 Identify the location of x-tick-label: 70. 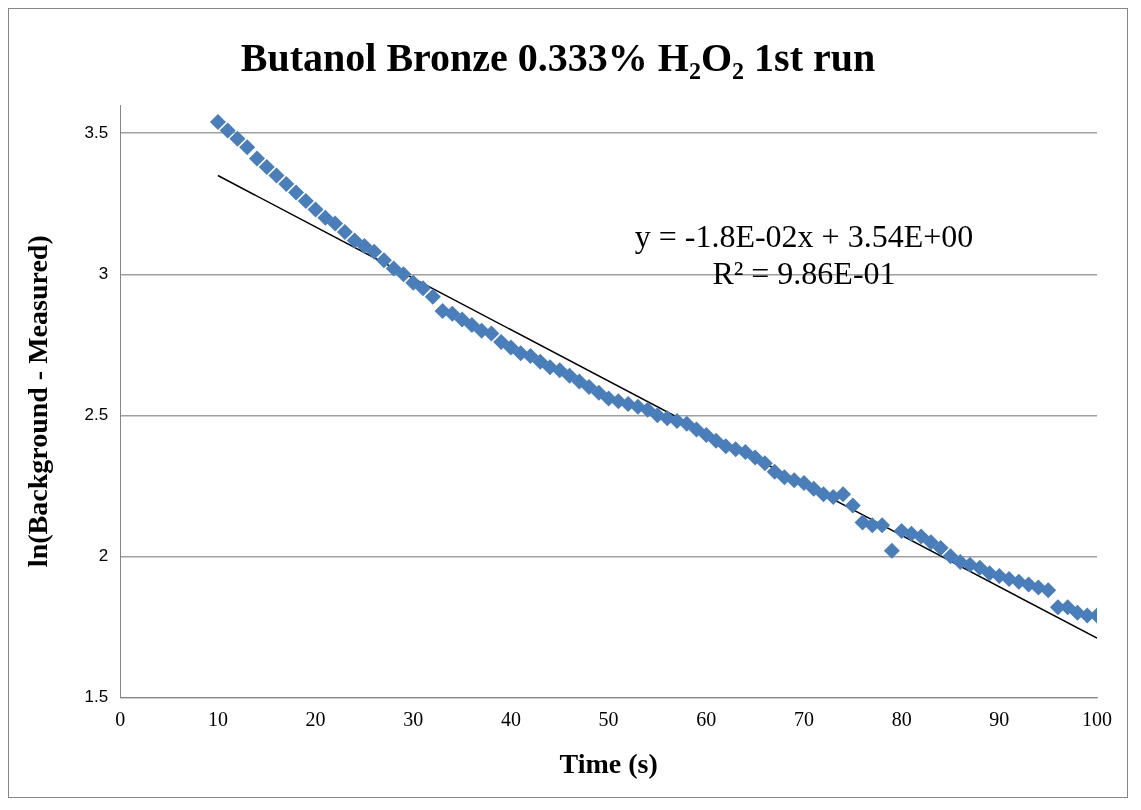
(803, 718).